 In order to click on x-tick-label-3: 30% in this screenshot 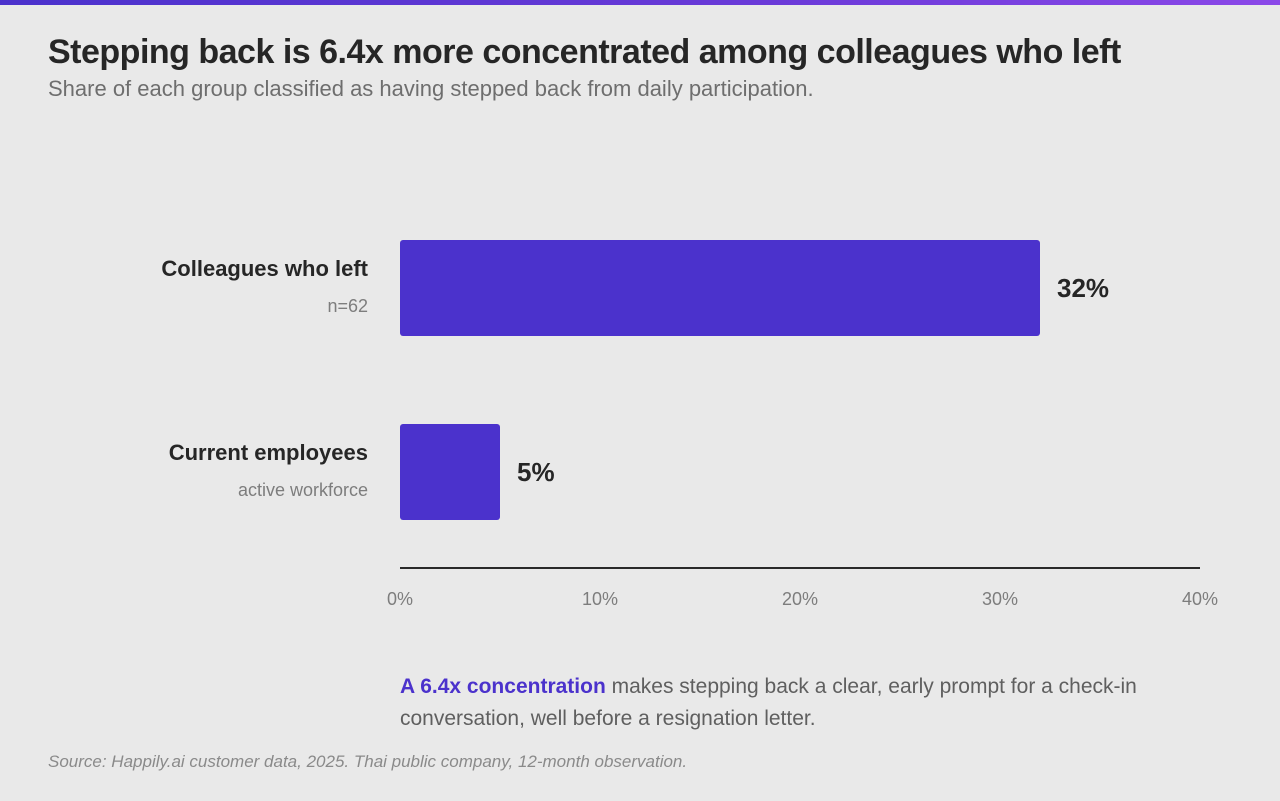, I will do `click(1000, 599)`.